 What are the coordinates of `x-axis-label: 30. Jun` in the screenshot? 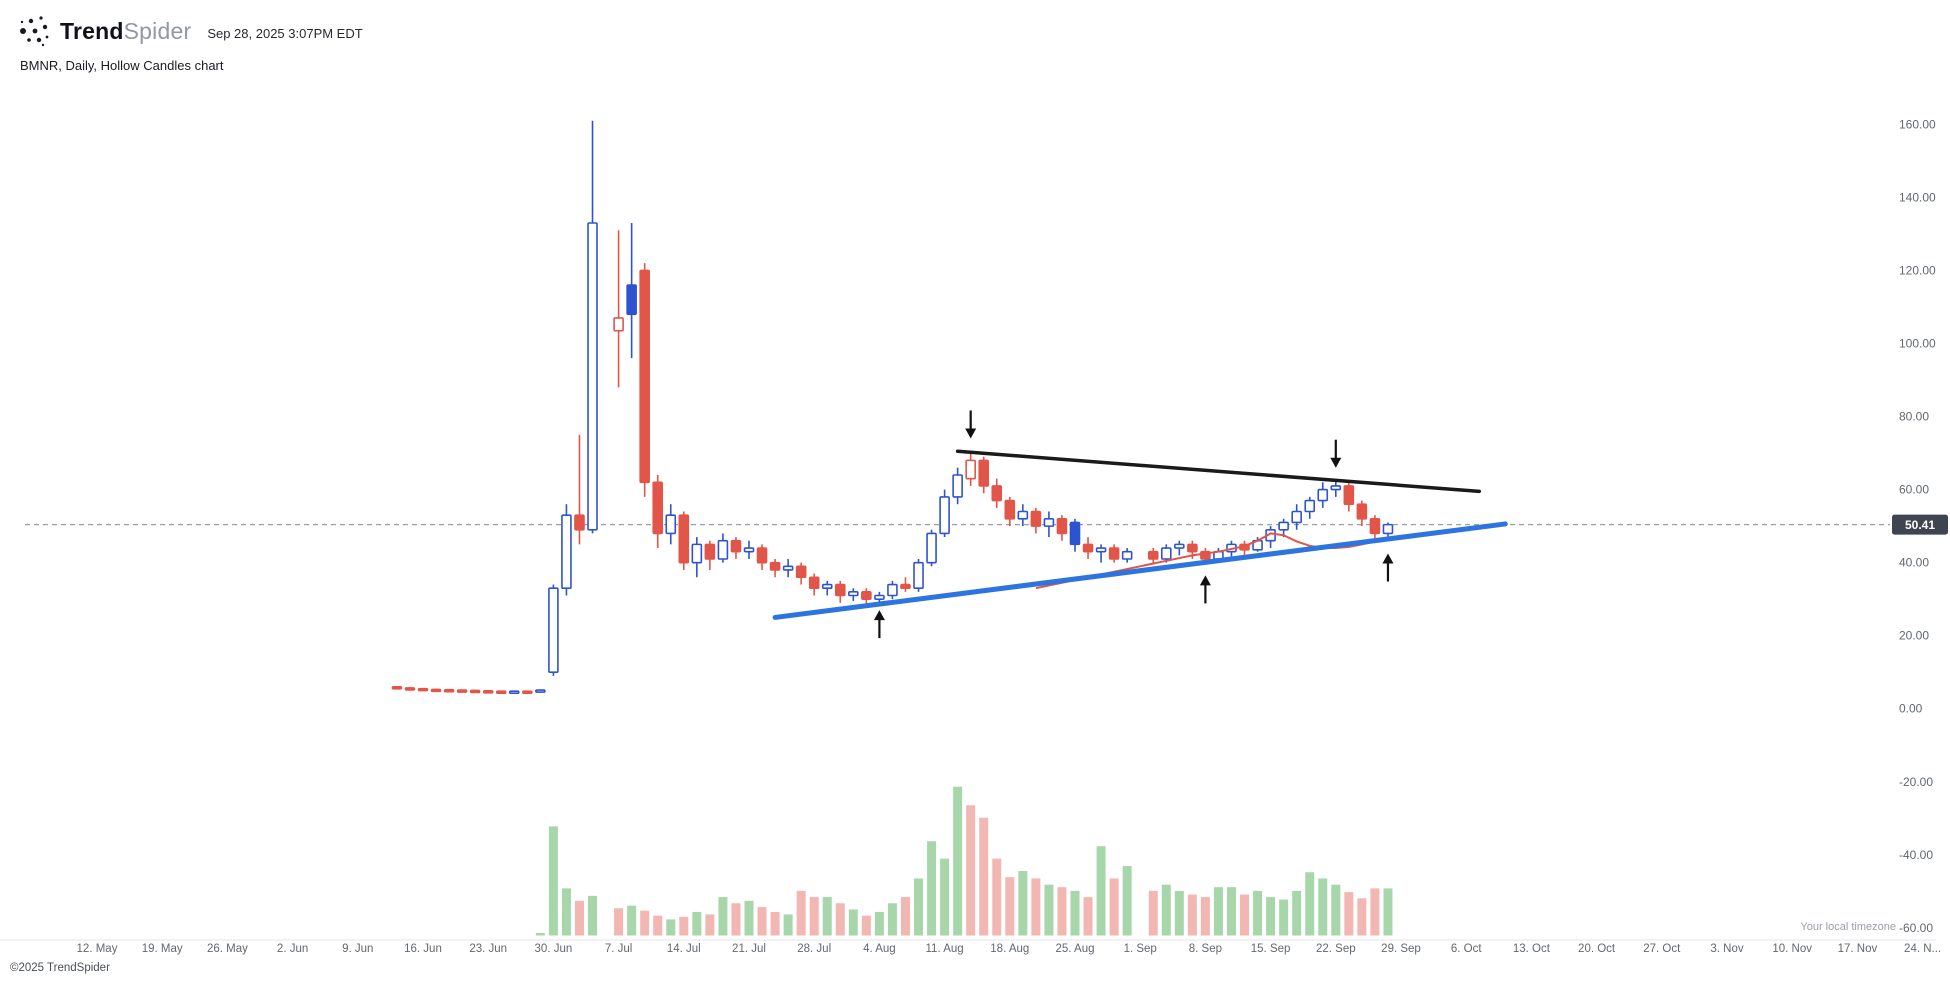 It's located at (554, 949).